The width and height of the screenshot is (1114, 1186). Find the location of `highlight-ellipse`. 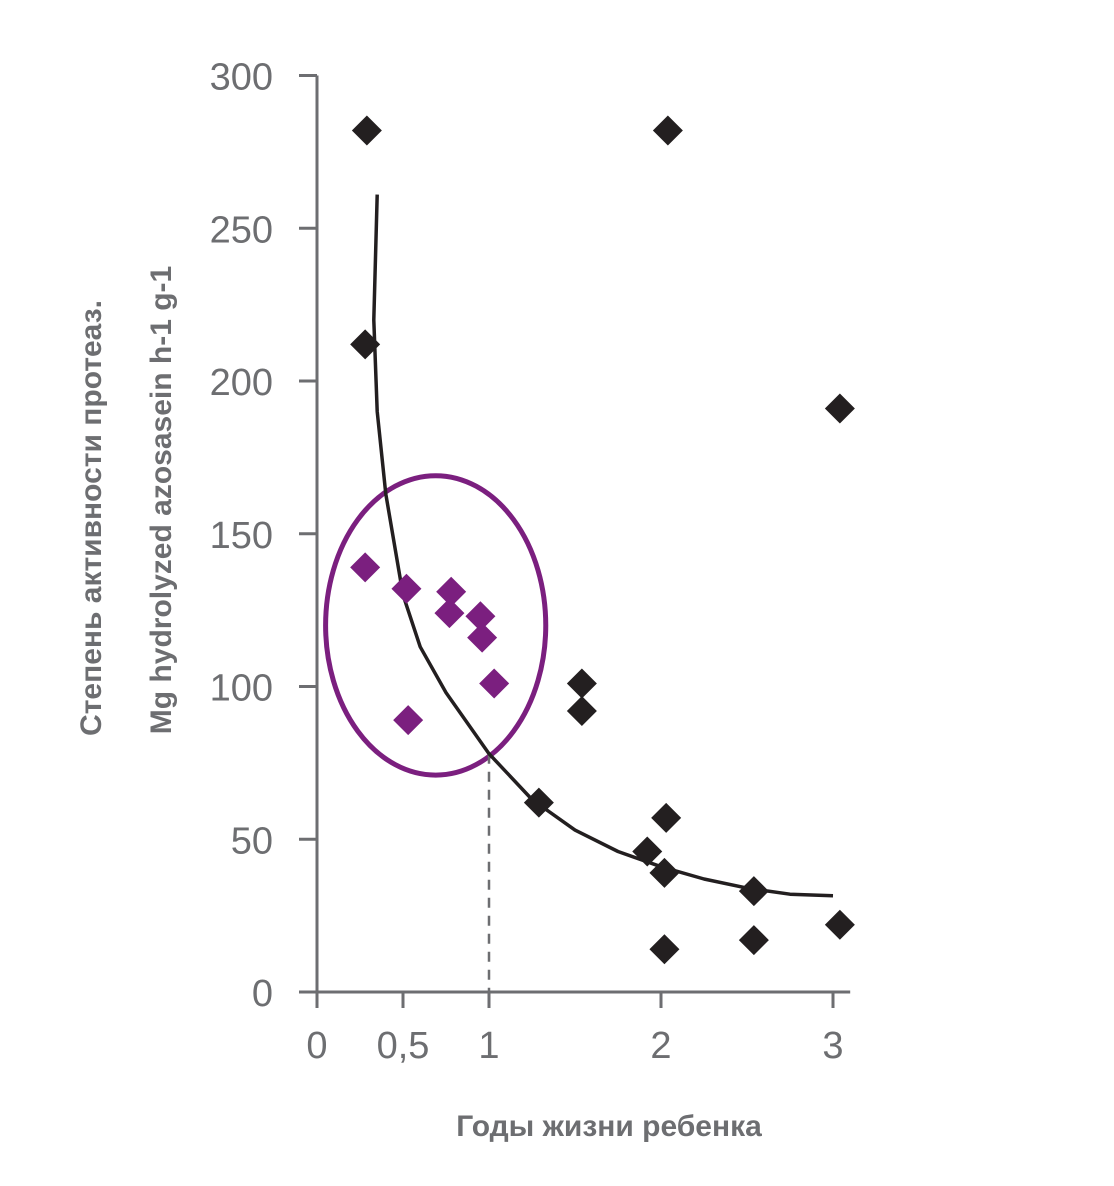

highlight-ellipse is located at coordinates (436, 625).